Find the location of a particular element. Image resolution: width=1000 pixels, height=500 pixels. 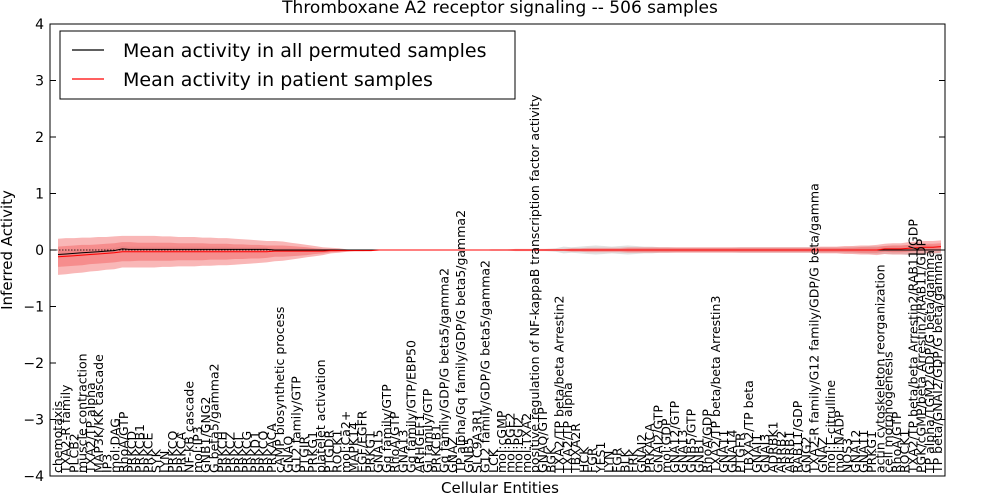

entity-label: GNAI3 is located at coordinates (764, 453).